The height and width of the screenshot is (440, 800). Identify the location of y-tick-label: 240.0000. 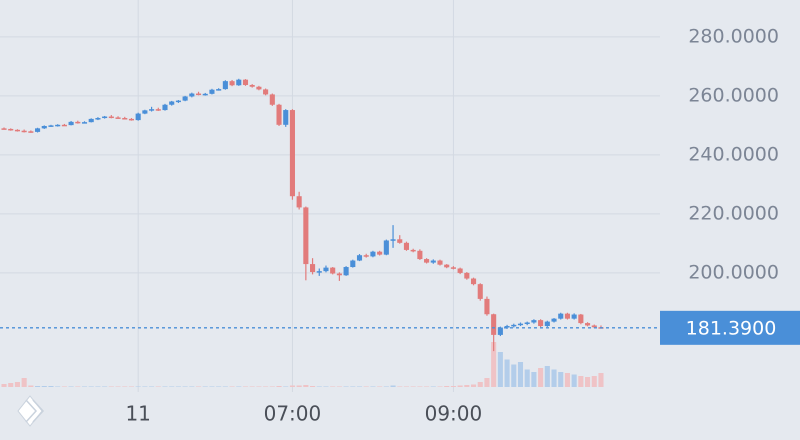
(733, 154).